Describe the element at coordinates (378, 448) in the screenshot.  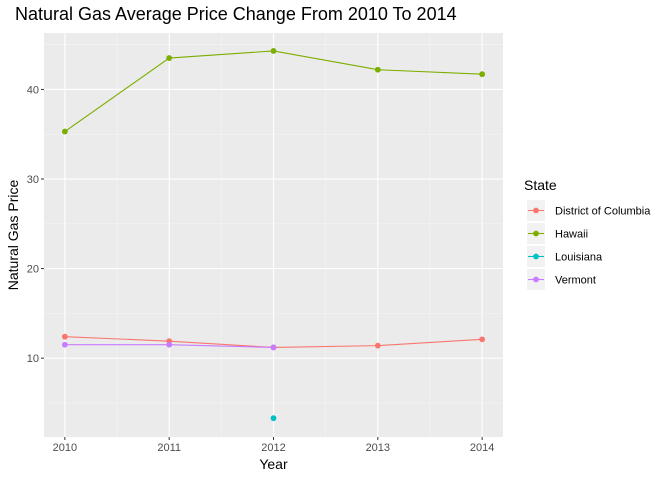
I see `x-tick-label: 2013` at that location.